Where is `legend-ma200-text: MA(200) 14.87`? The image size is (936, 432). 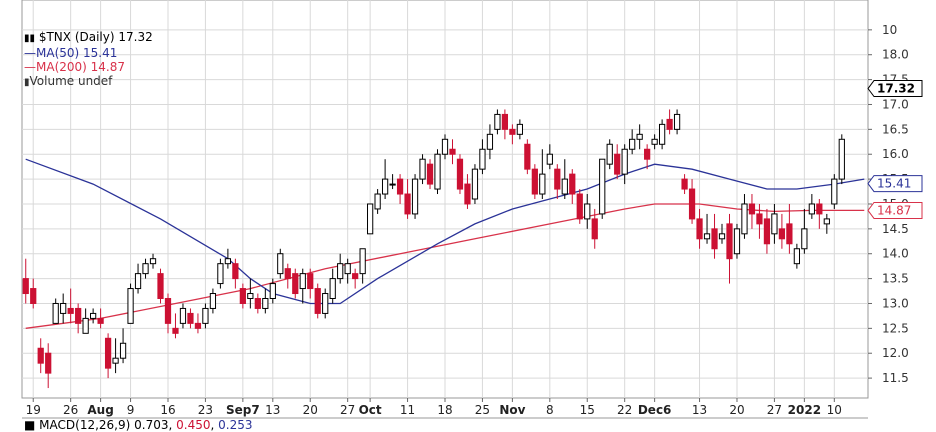
legend-ma200-text: MA(200) 14.87 is located at coordinates (80, 67).